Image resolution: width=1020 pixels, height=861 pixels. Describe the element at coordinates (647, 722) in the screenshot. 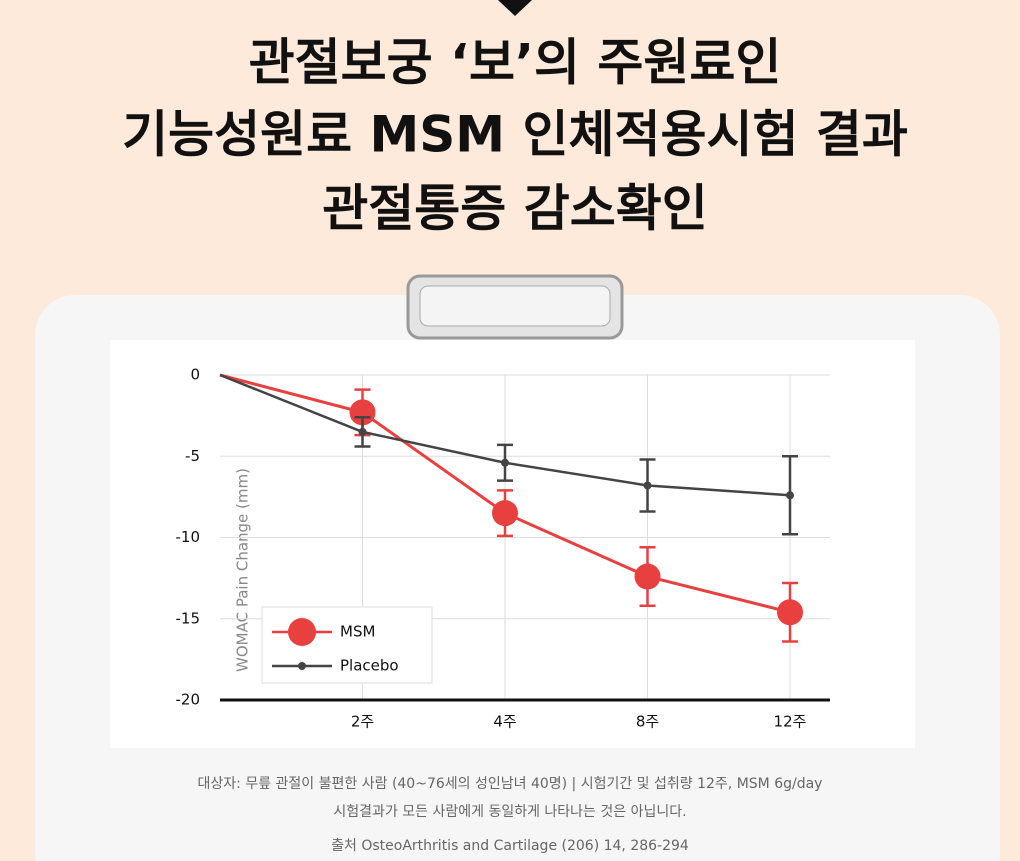

I see `x-tick-label: 8주` at that location.